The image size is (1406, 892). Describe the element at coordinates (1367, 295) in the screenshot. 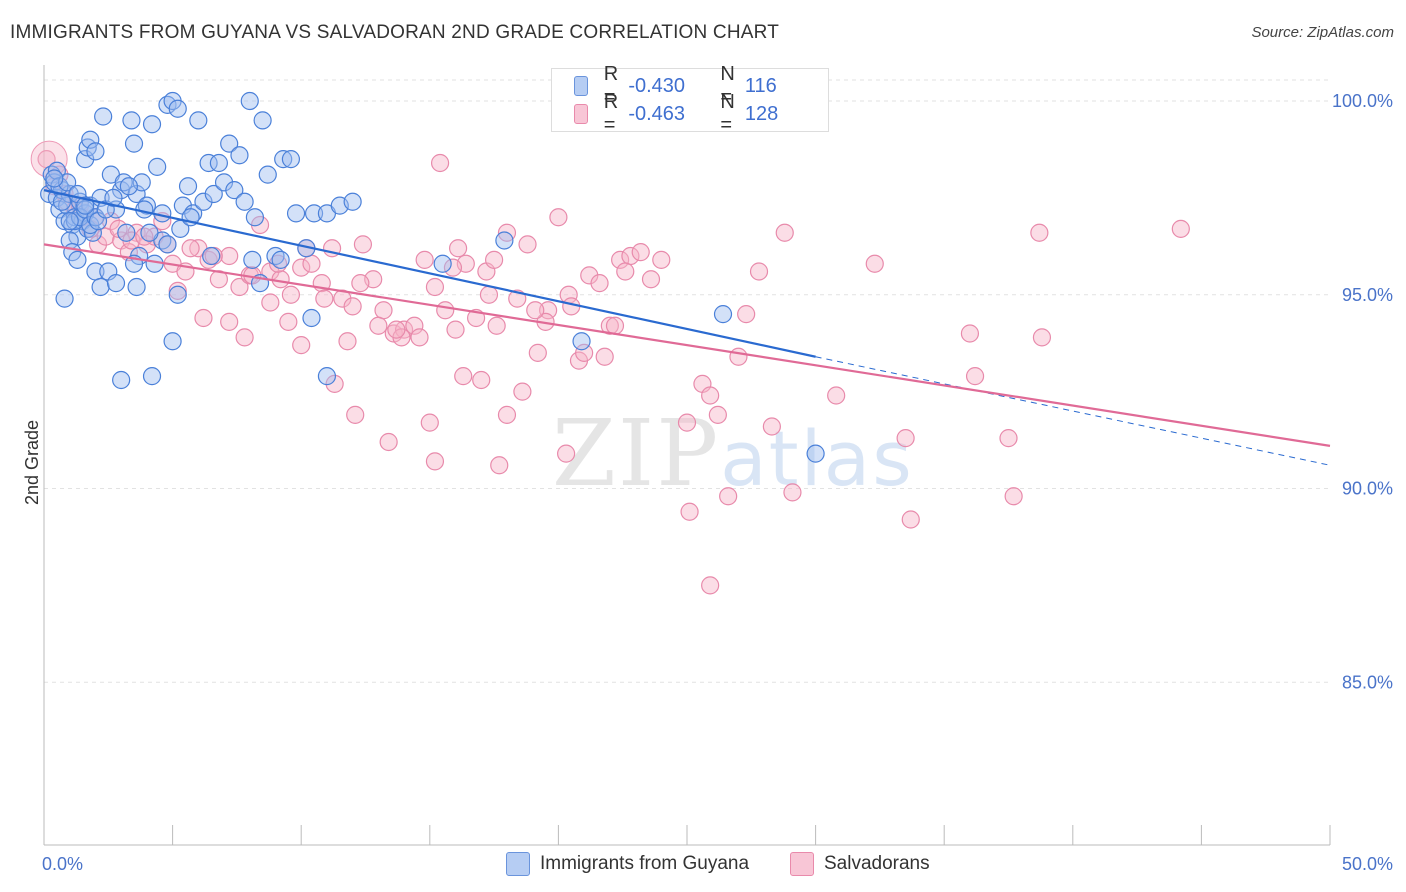

I see `y-tick-label: 95.0%` at that location.